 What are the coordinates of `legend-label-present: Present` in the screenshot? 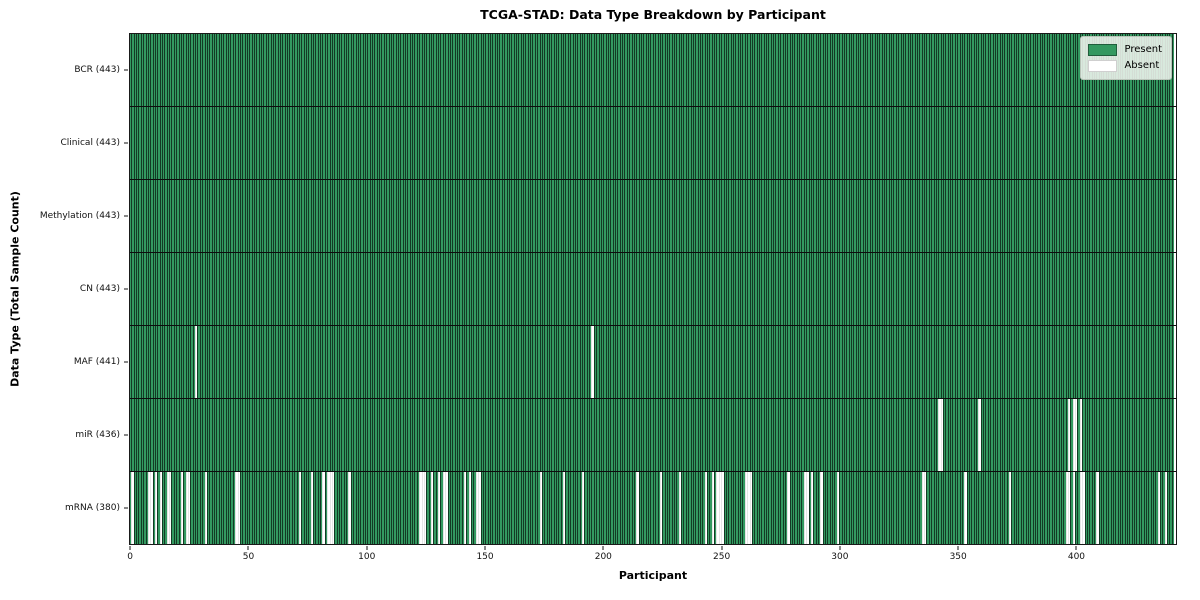 It's located at (1143, 49).